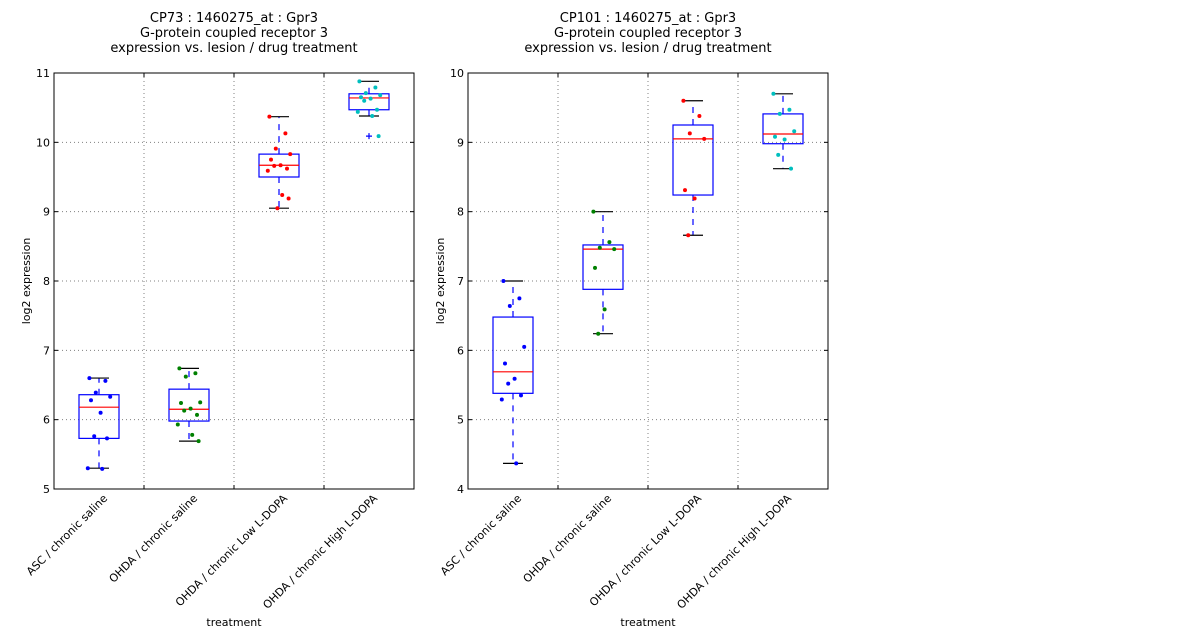  Describe the element at coordinates (46, 420) in the screenshot. I see `y-tick-label: 6` at that location.